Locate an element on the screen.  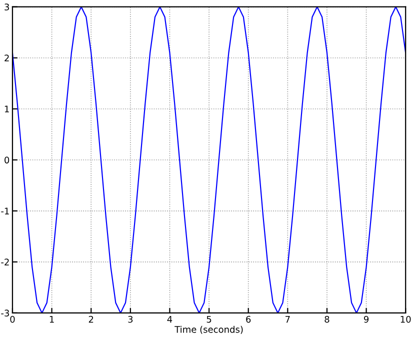
y-tick-label: 3 is located at coordinates (6, 7).